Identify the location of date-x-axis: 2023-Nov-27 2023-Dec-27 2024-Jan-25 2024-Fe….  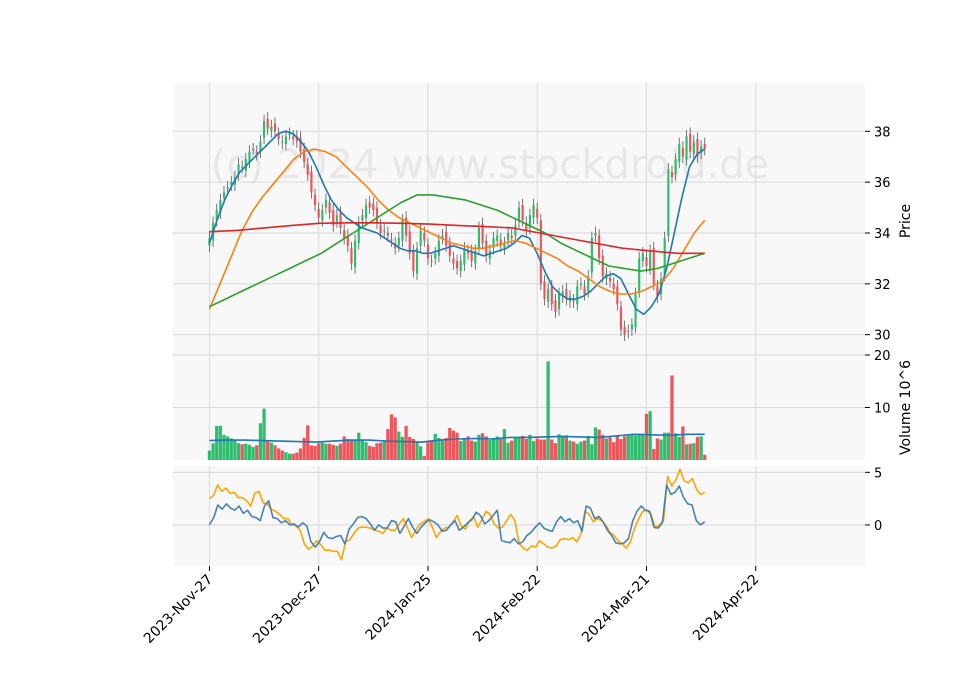
(452, 606).